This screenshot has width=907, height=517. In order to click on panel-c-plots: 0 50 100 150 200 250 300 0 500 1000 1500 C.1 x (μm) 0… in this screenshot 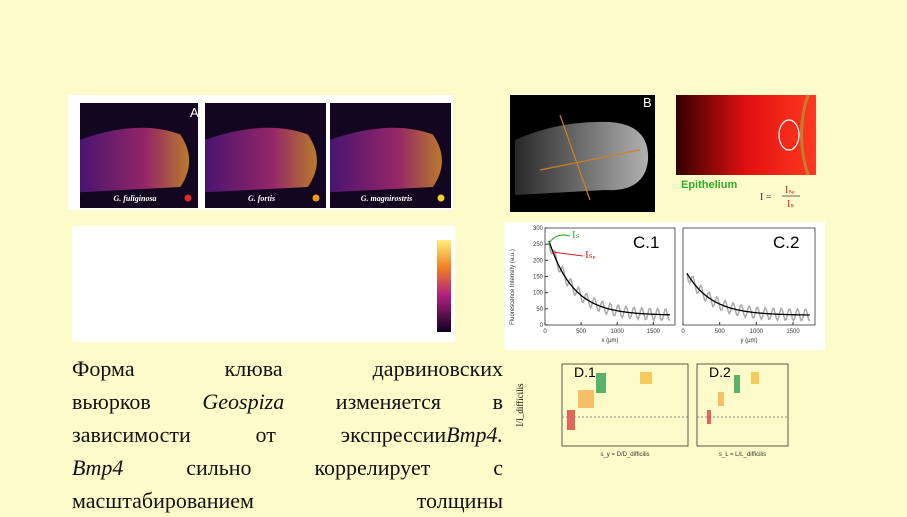, I will do `click(663, 285)`.